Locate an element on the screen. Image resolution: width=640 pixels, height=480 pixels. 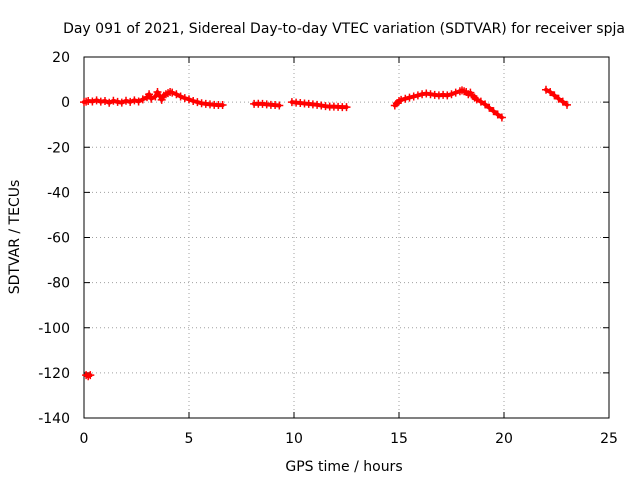
y-tick-label: -120 is located at coordinates (54, 374).